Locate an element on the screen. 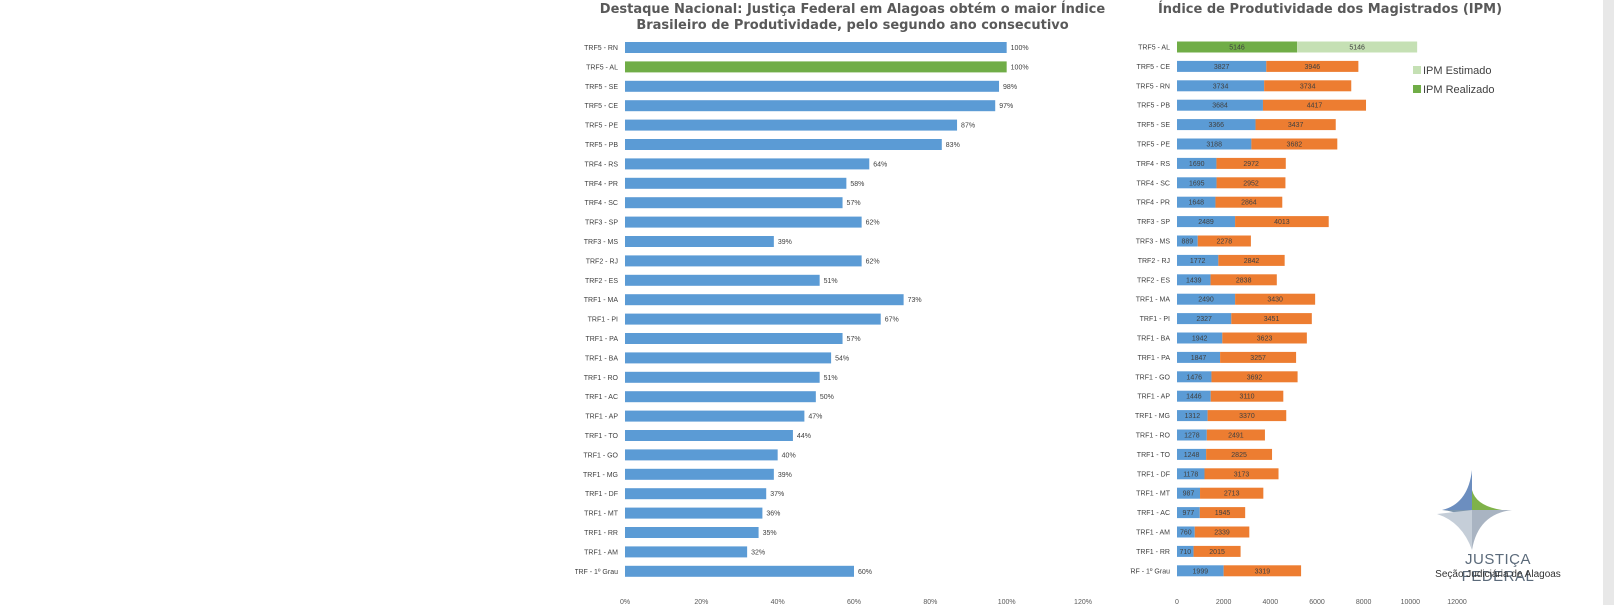  data-label-estimado: 2825 is located at coordinates (1239, 455).